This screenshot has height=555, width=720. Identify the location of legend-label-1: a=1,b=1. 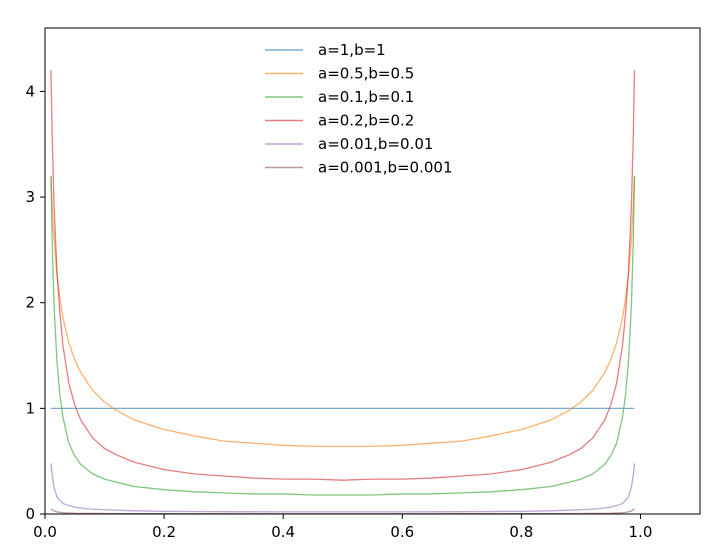
(352, 50).